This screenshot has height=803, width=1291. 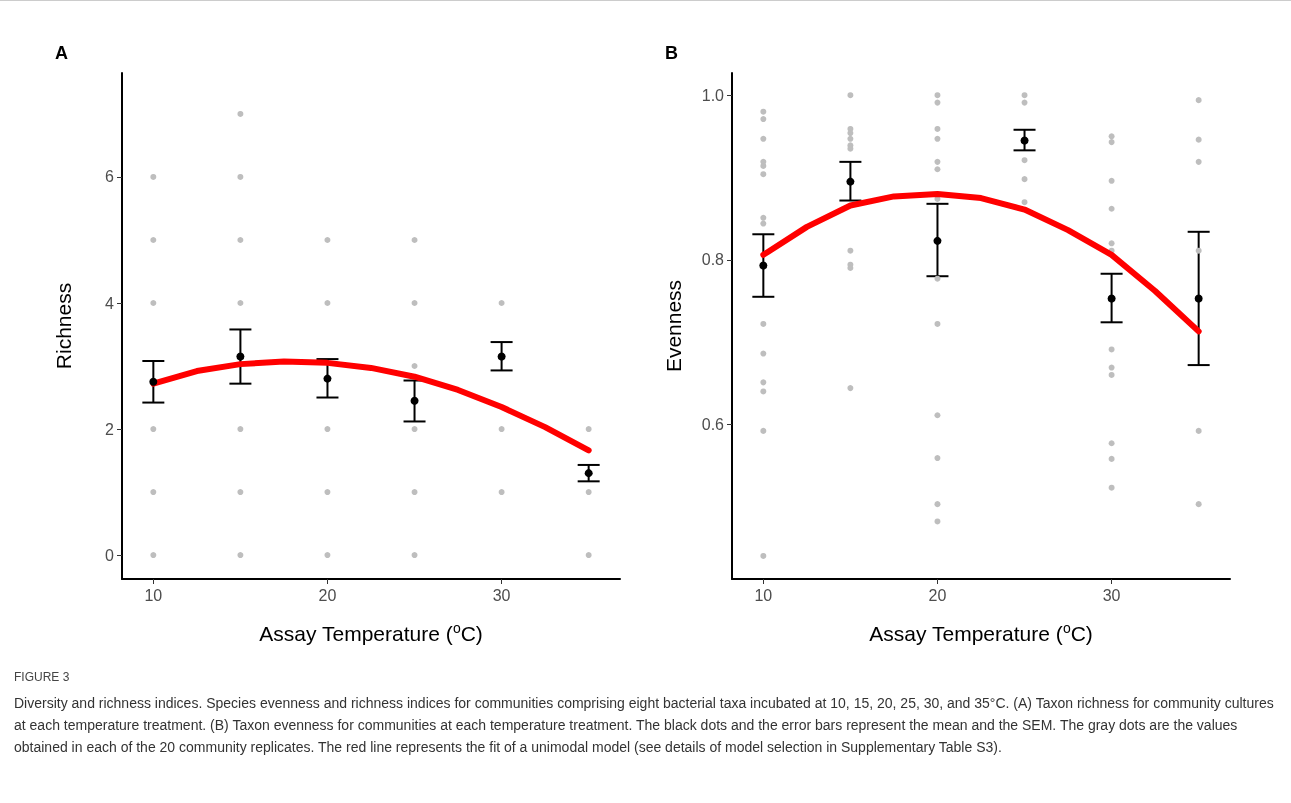 What do you see at coordinates (673, 326) in the screenshot?
I see `y-axis-title: Evenness` at bounding box center [673, 326].